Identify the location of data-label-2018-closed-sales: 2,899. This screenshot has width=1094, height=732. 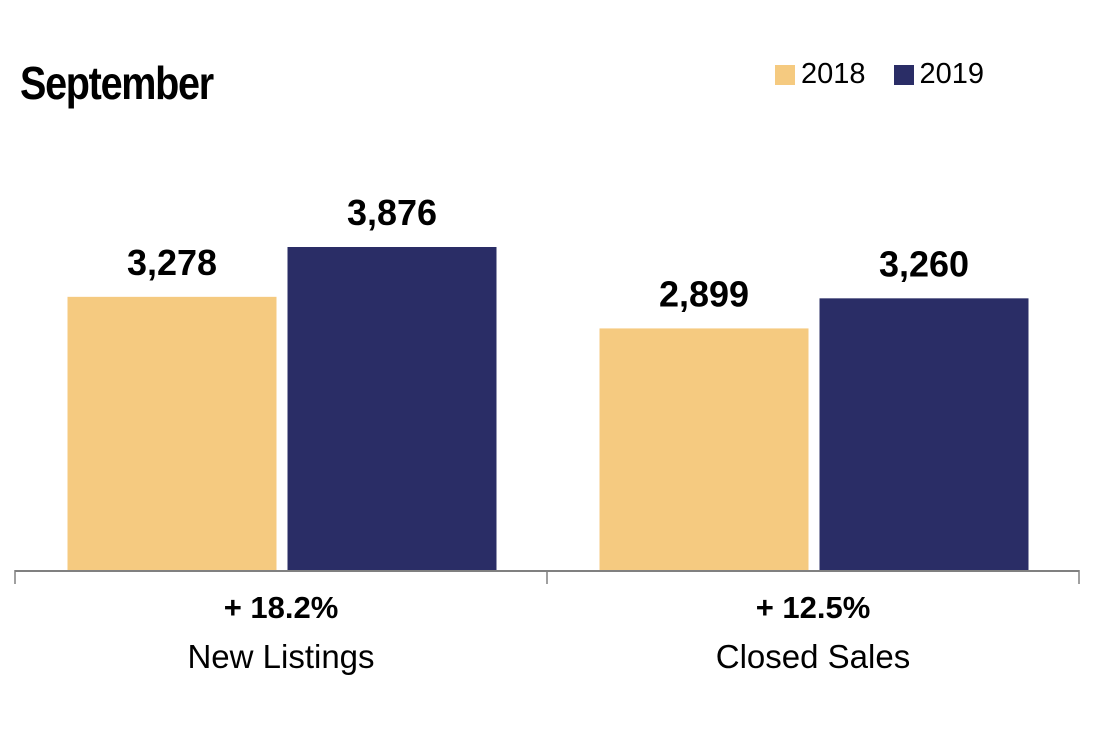
(704, 293).